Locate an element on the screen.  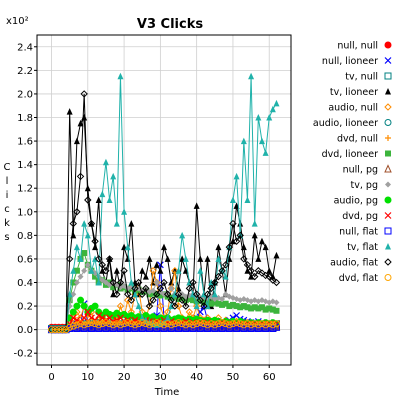
legend-label: audio, null is located at coordinates (353, 108).